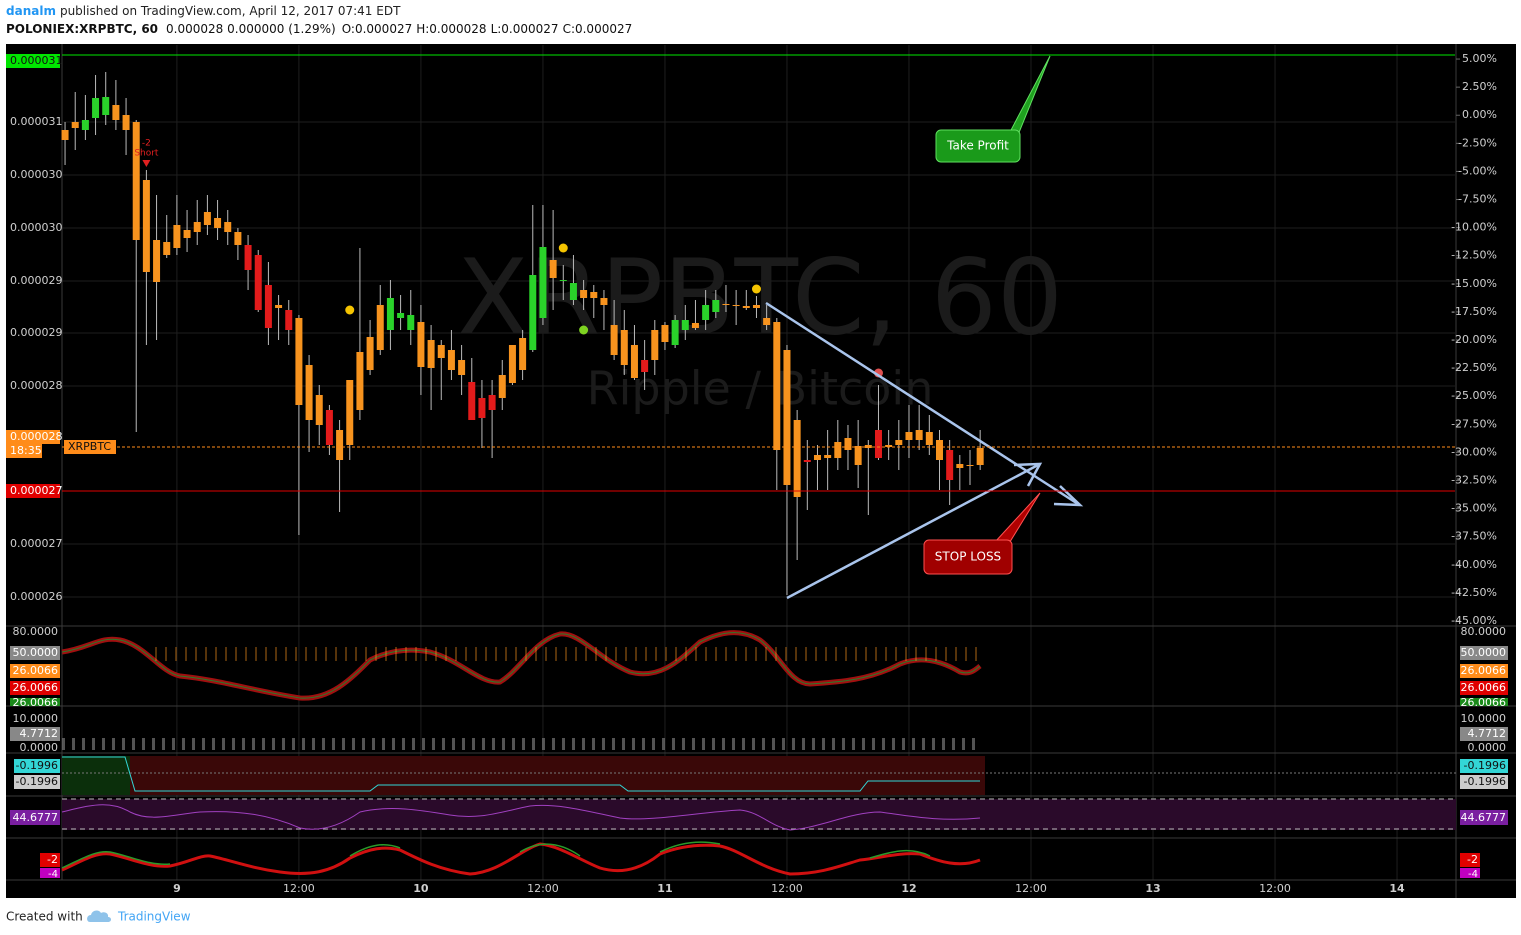  What do you see at coordinates (1474, 451) in the screenshot?
I see `y2-tick-label: -30.00%` at bounding box center [1474, 451].